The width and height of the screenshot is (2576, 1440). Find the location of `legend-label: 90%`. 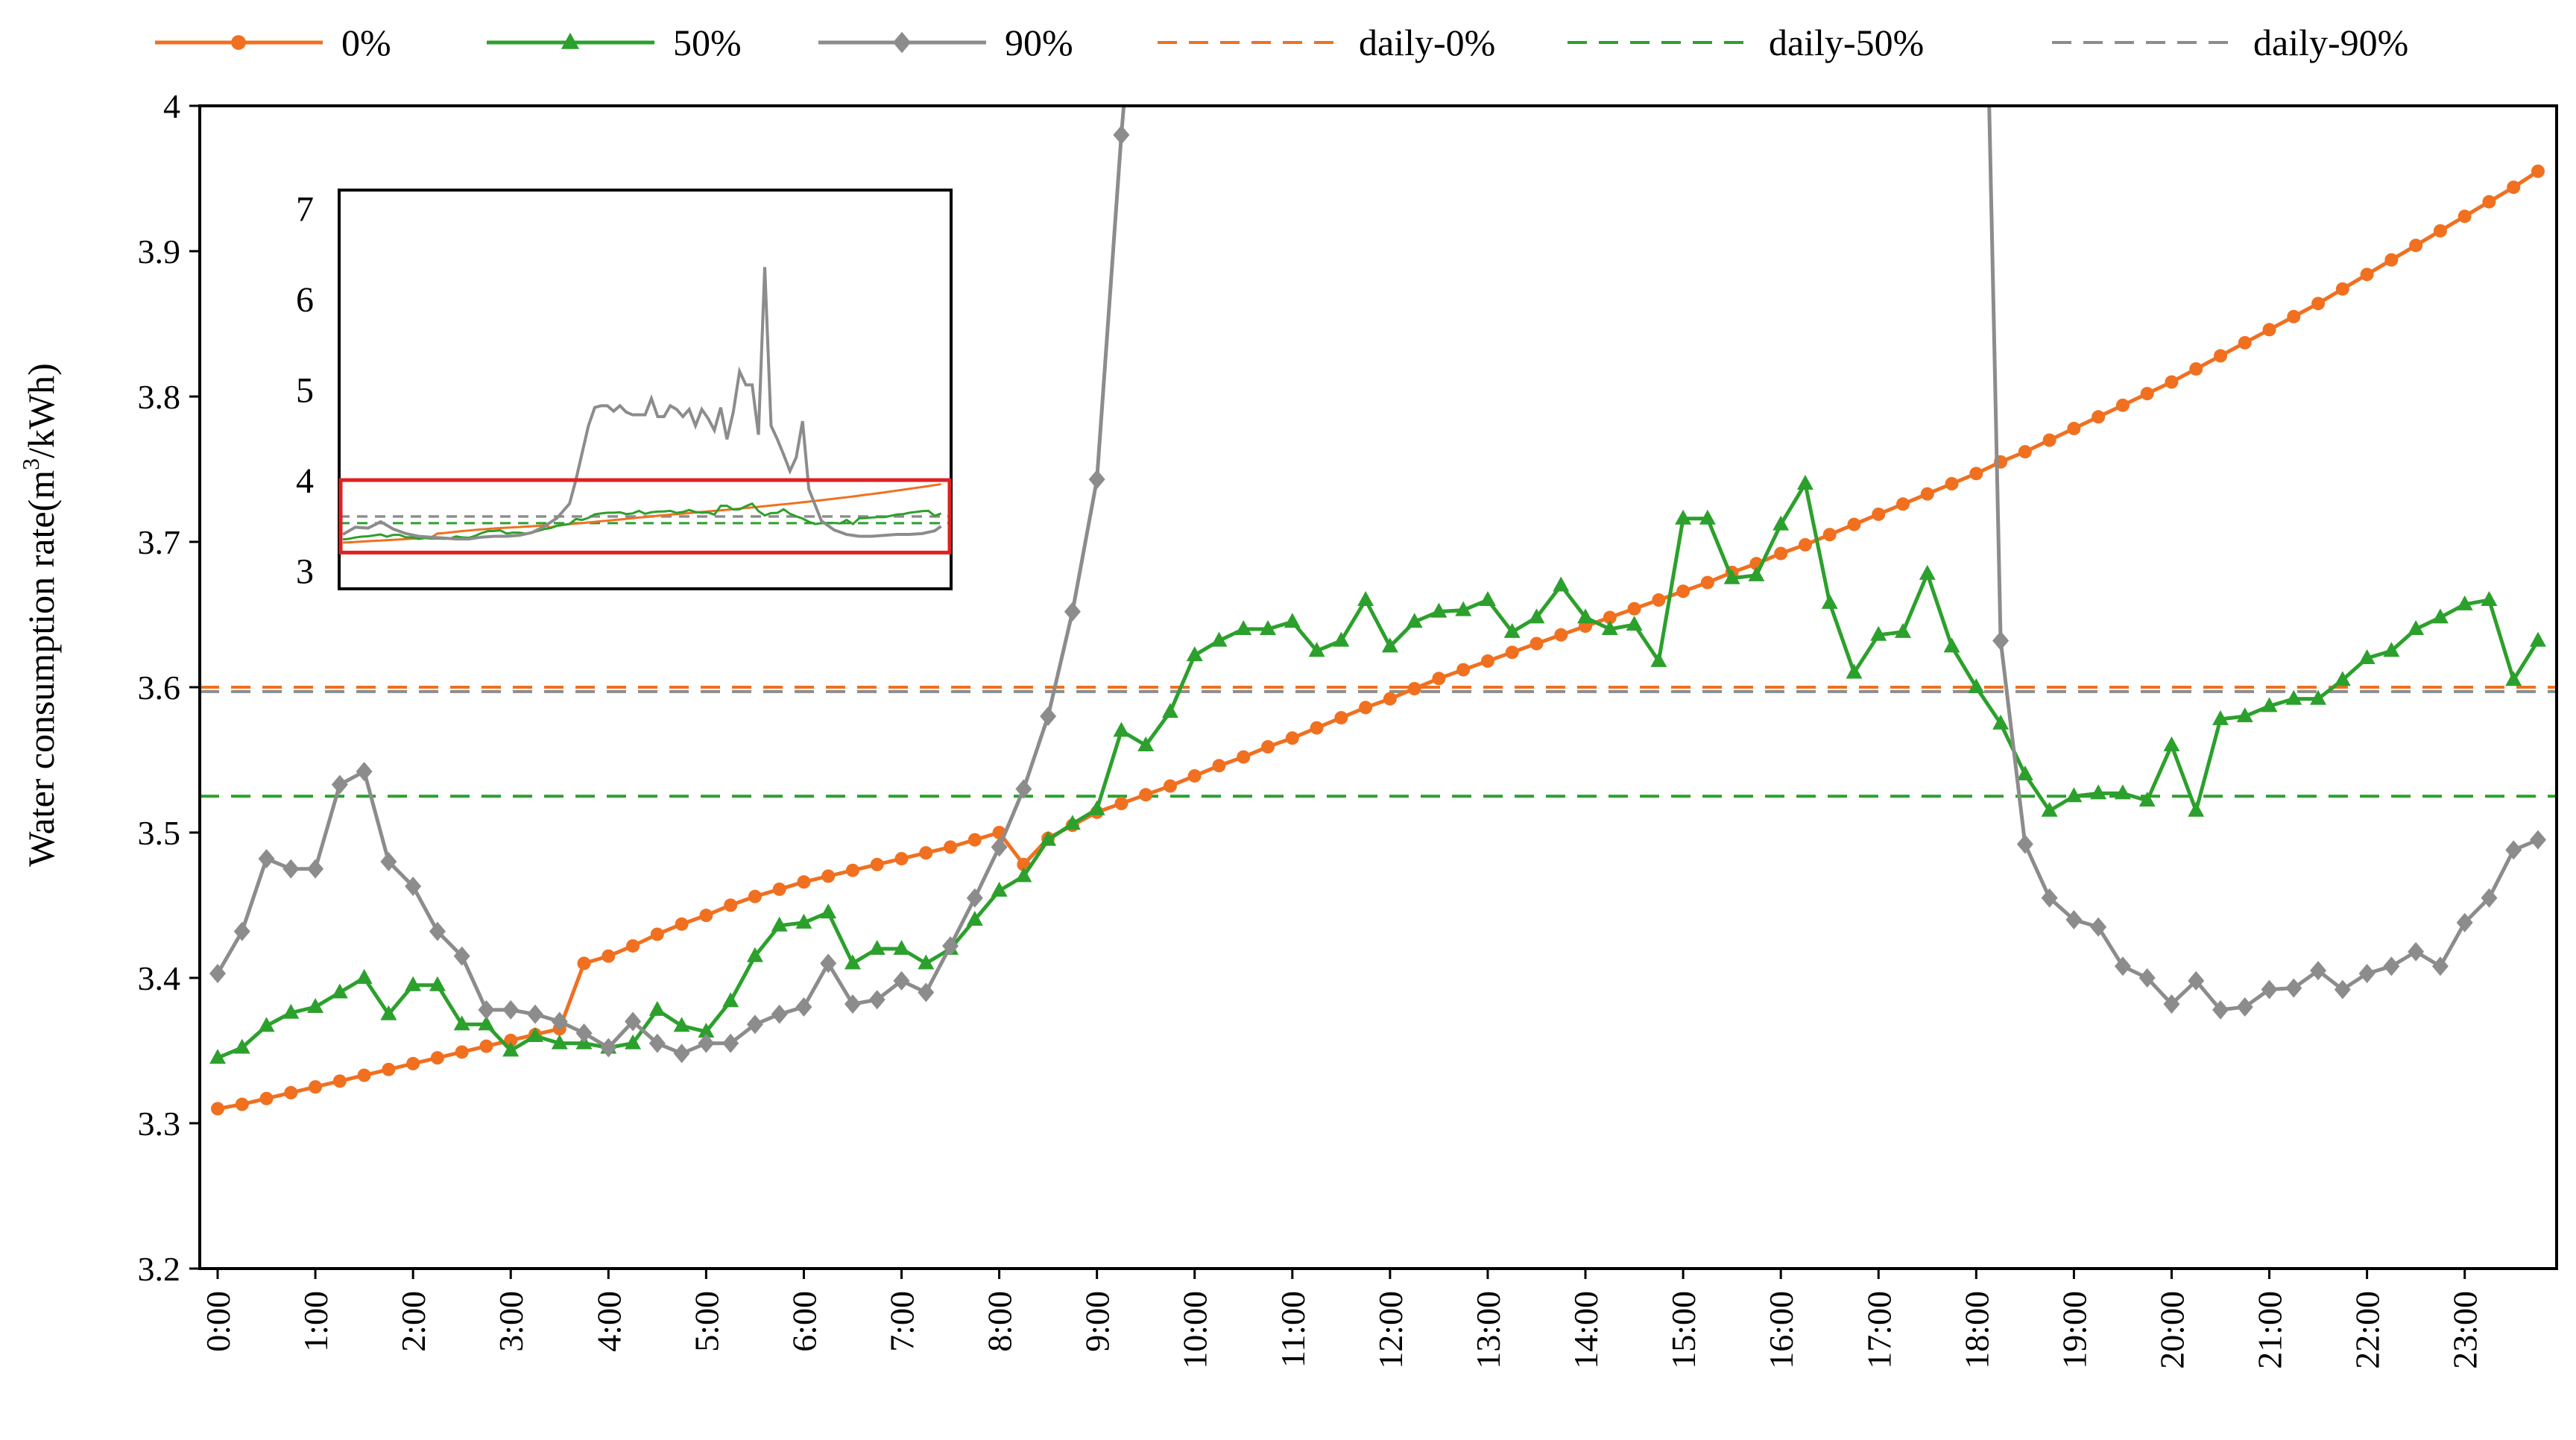

legend-label: 90% is located at coordinates (1039, 42).